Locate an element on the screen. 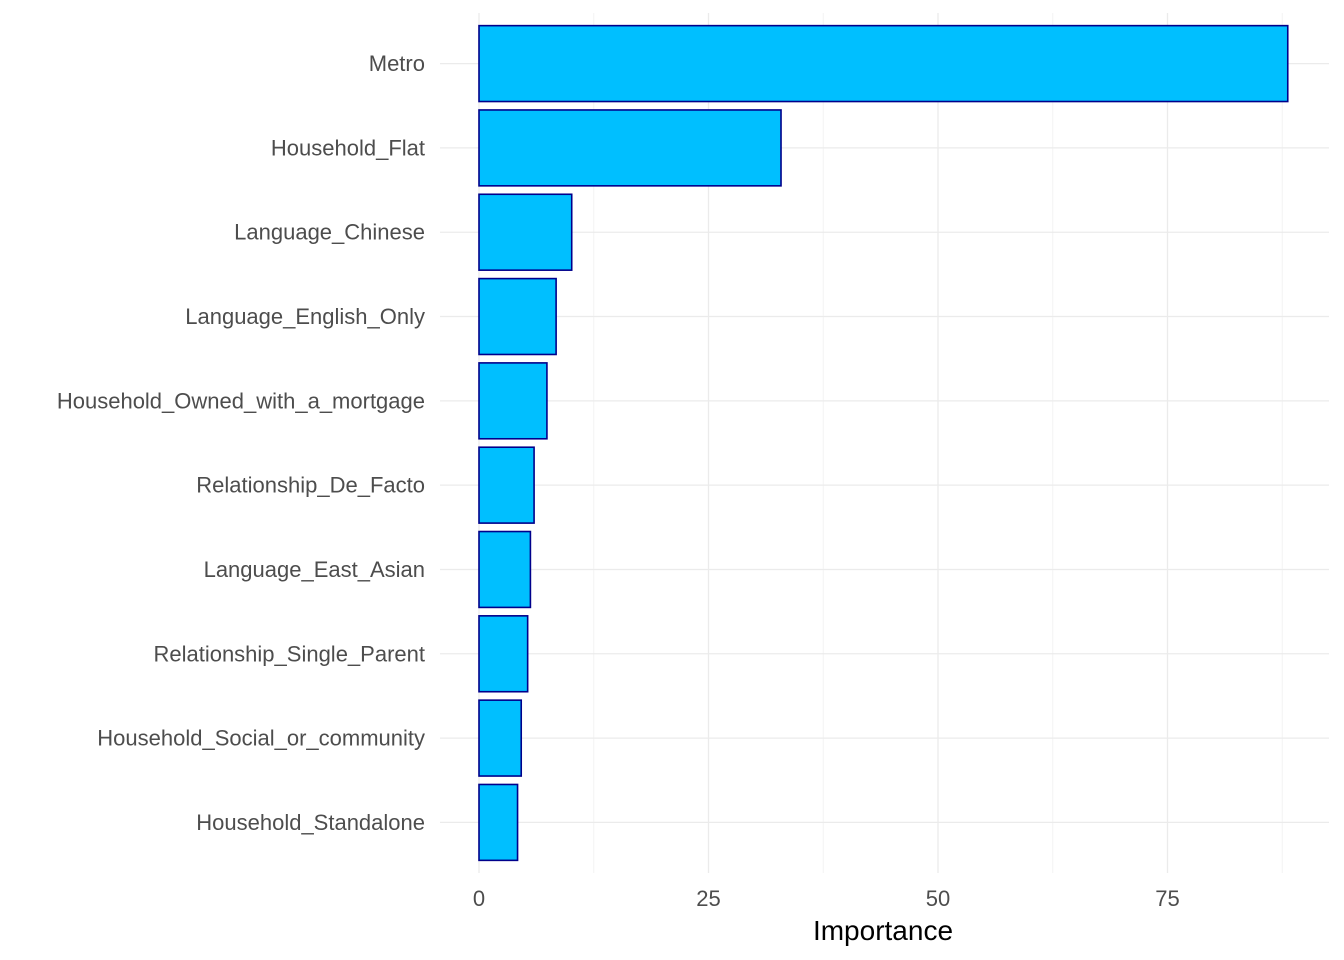  y-tick-label: Metro is located at coordinates (397, 63).